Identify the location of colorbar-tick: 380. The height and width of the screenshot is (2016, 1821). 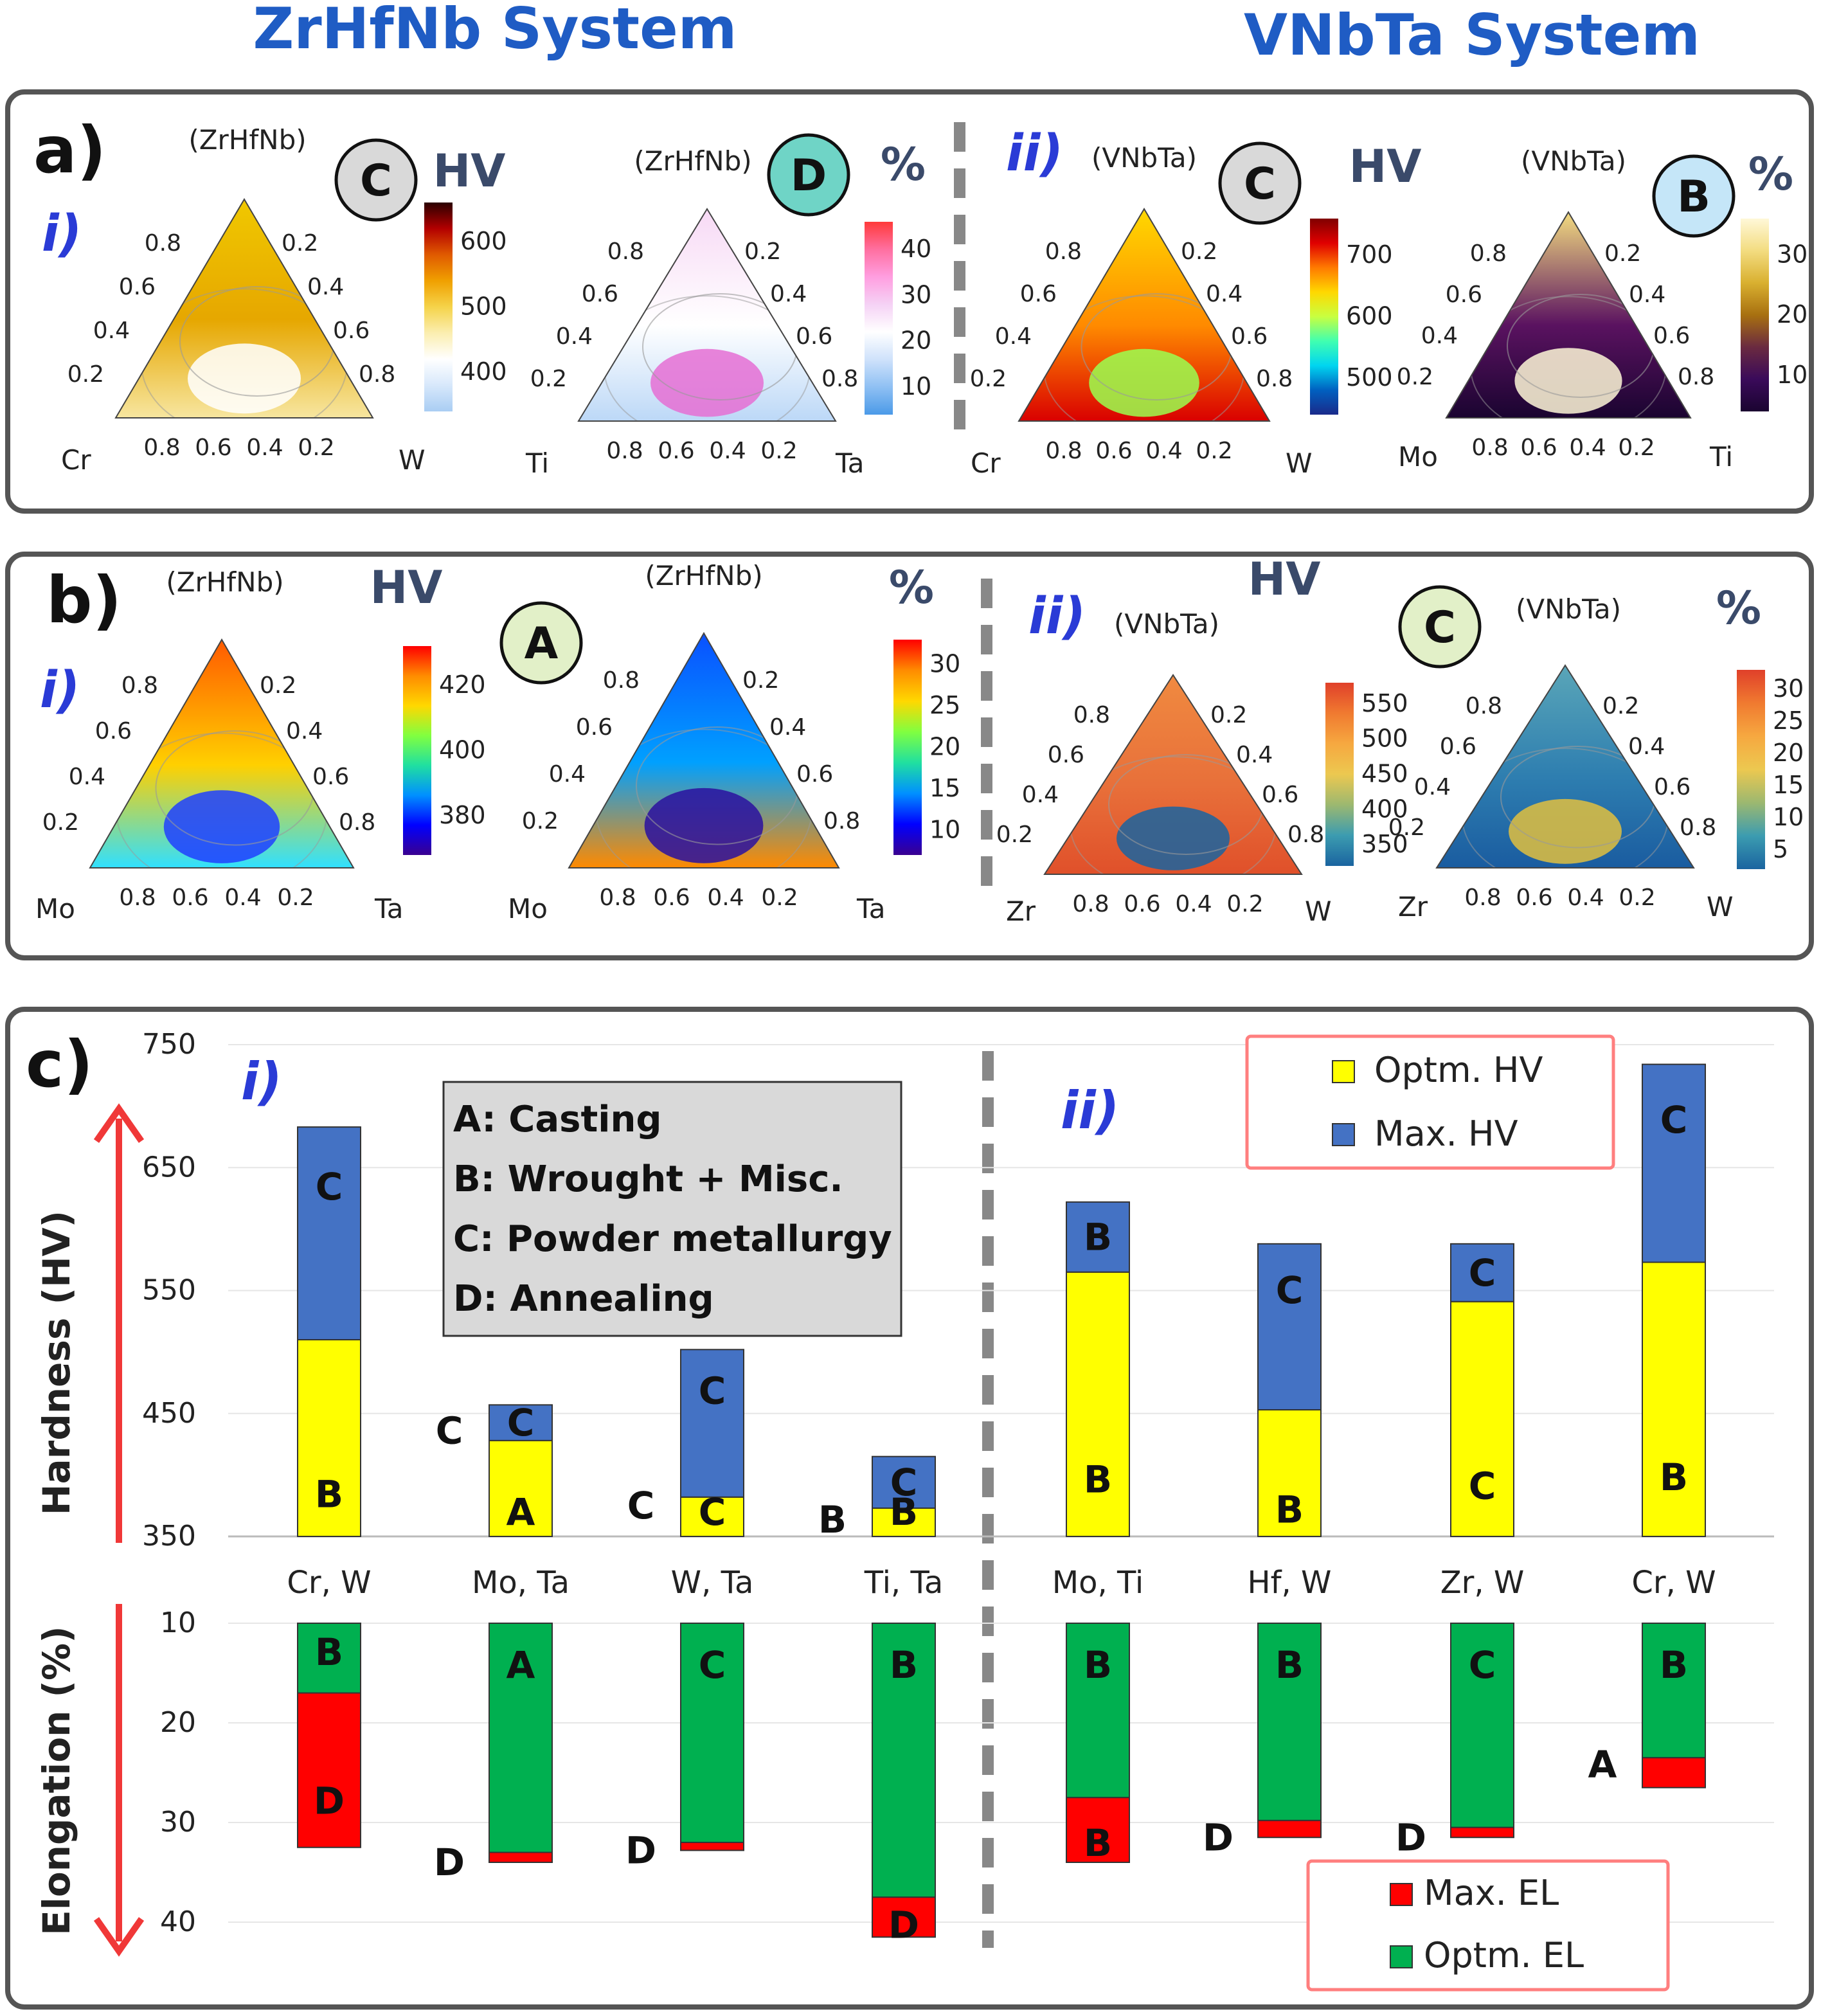
(462, 815).